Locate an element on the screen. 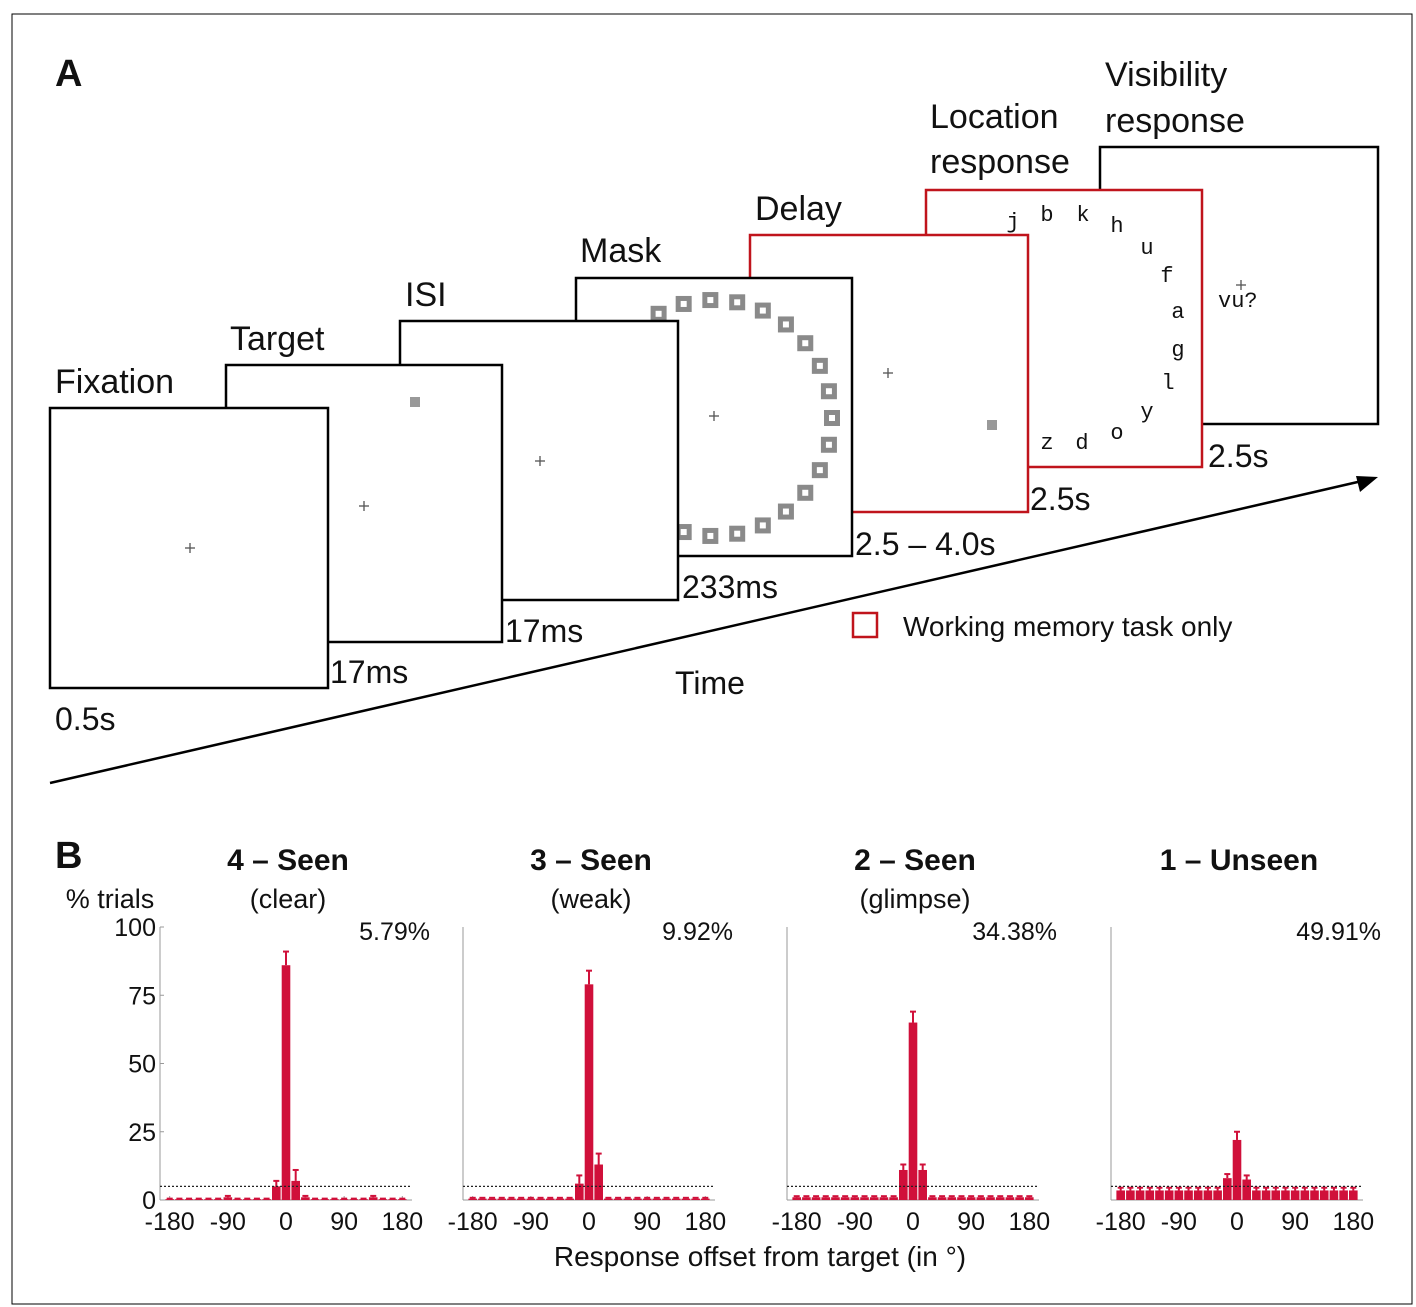  annotation: 9.92% is located at coordinates (697, 932).